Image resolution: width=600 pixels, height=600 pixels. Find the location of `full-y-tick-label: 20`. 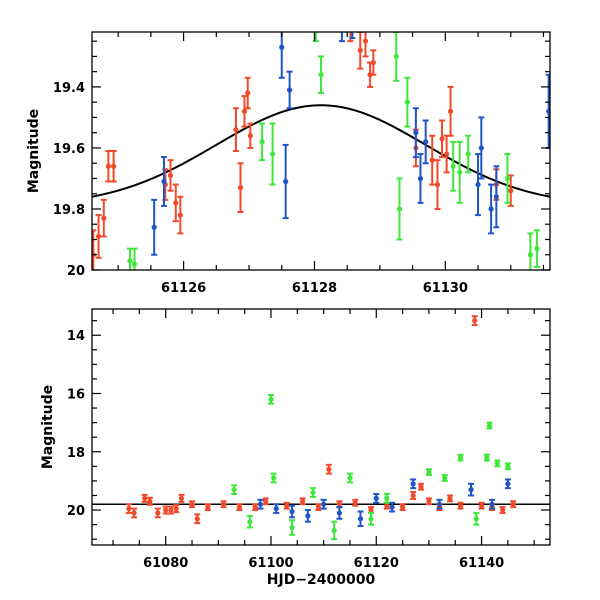

full-y-tick-label: 20 is located at coordinates (76, 511).